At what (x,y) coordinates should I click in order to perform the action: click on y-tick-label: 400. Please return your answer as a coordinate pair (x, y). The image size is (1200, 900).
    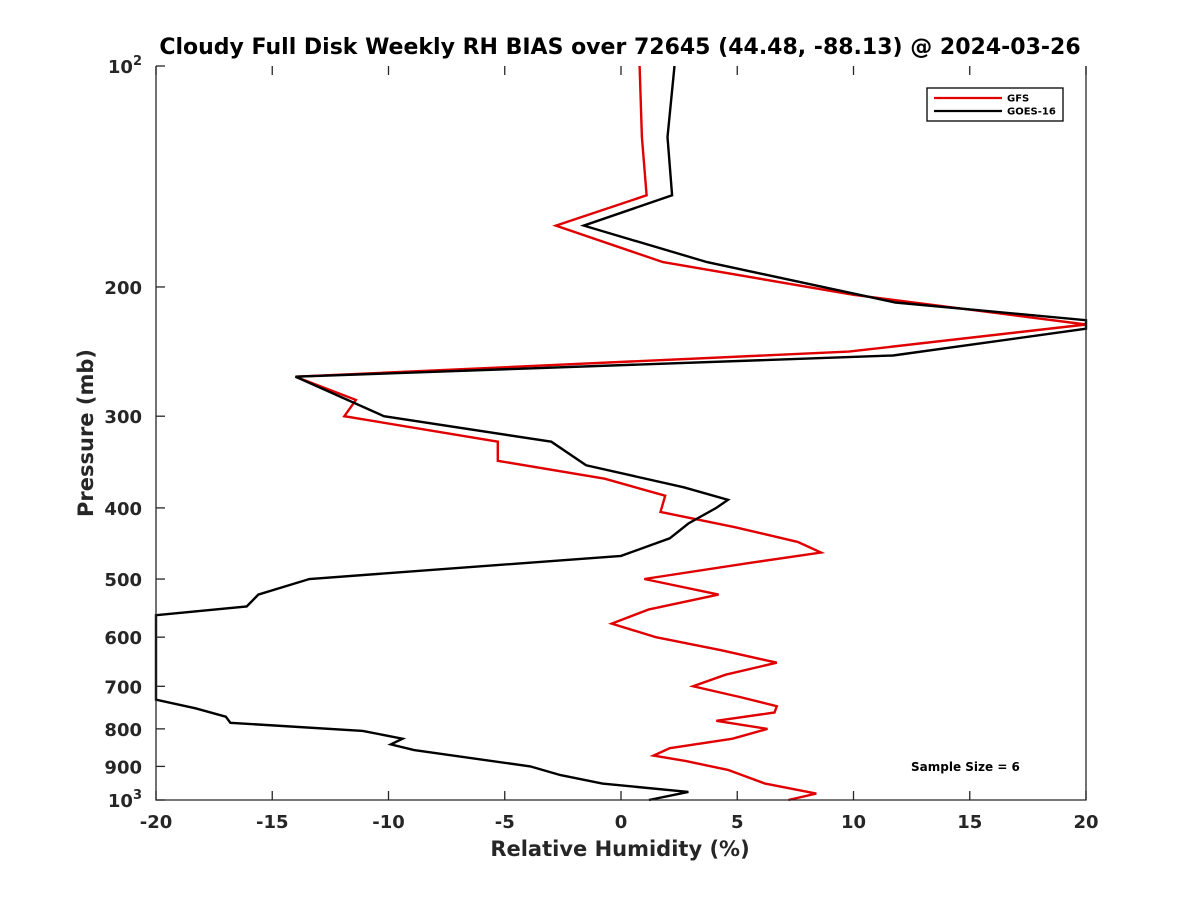
    Looking at the image, I should click on (123, 509).